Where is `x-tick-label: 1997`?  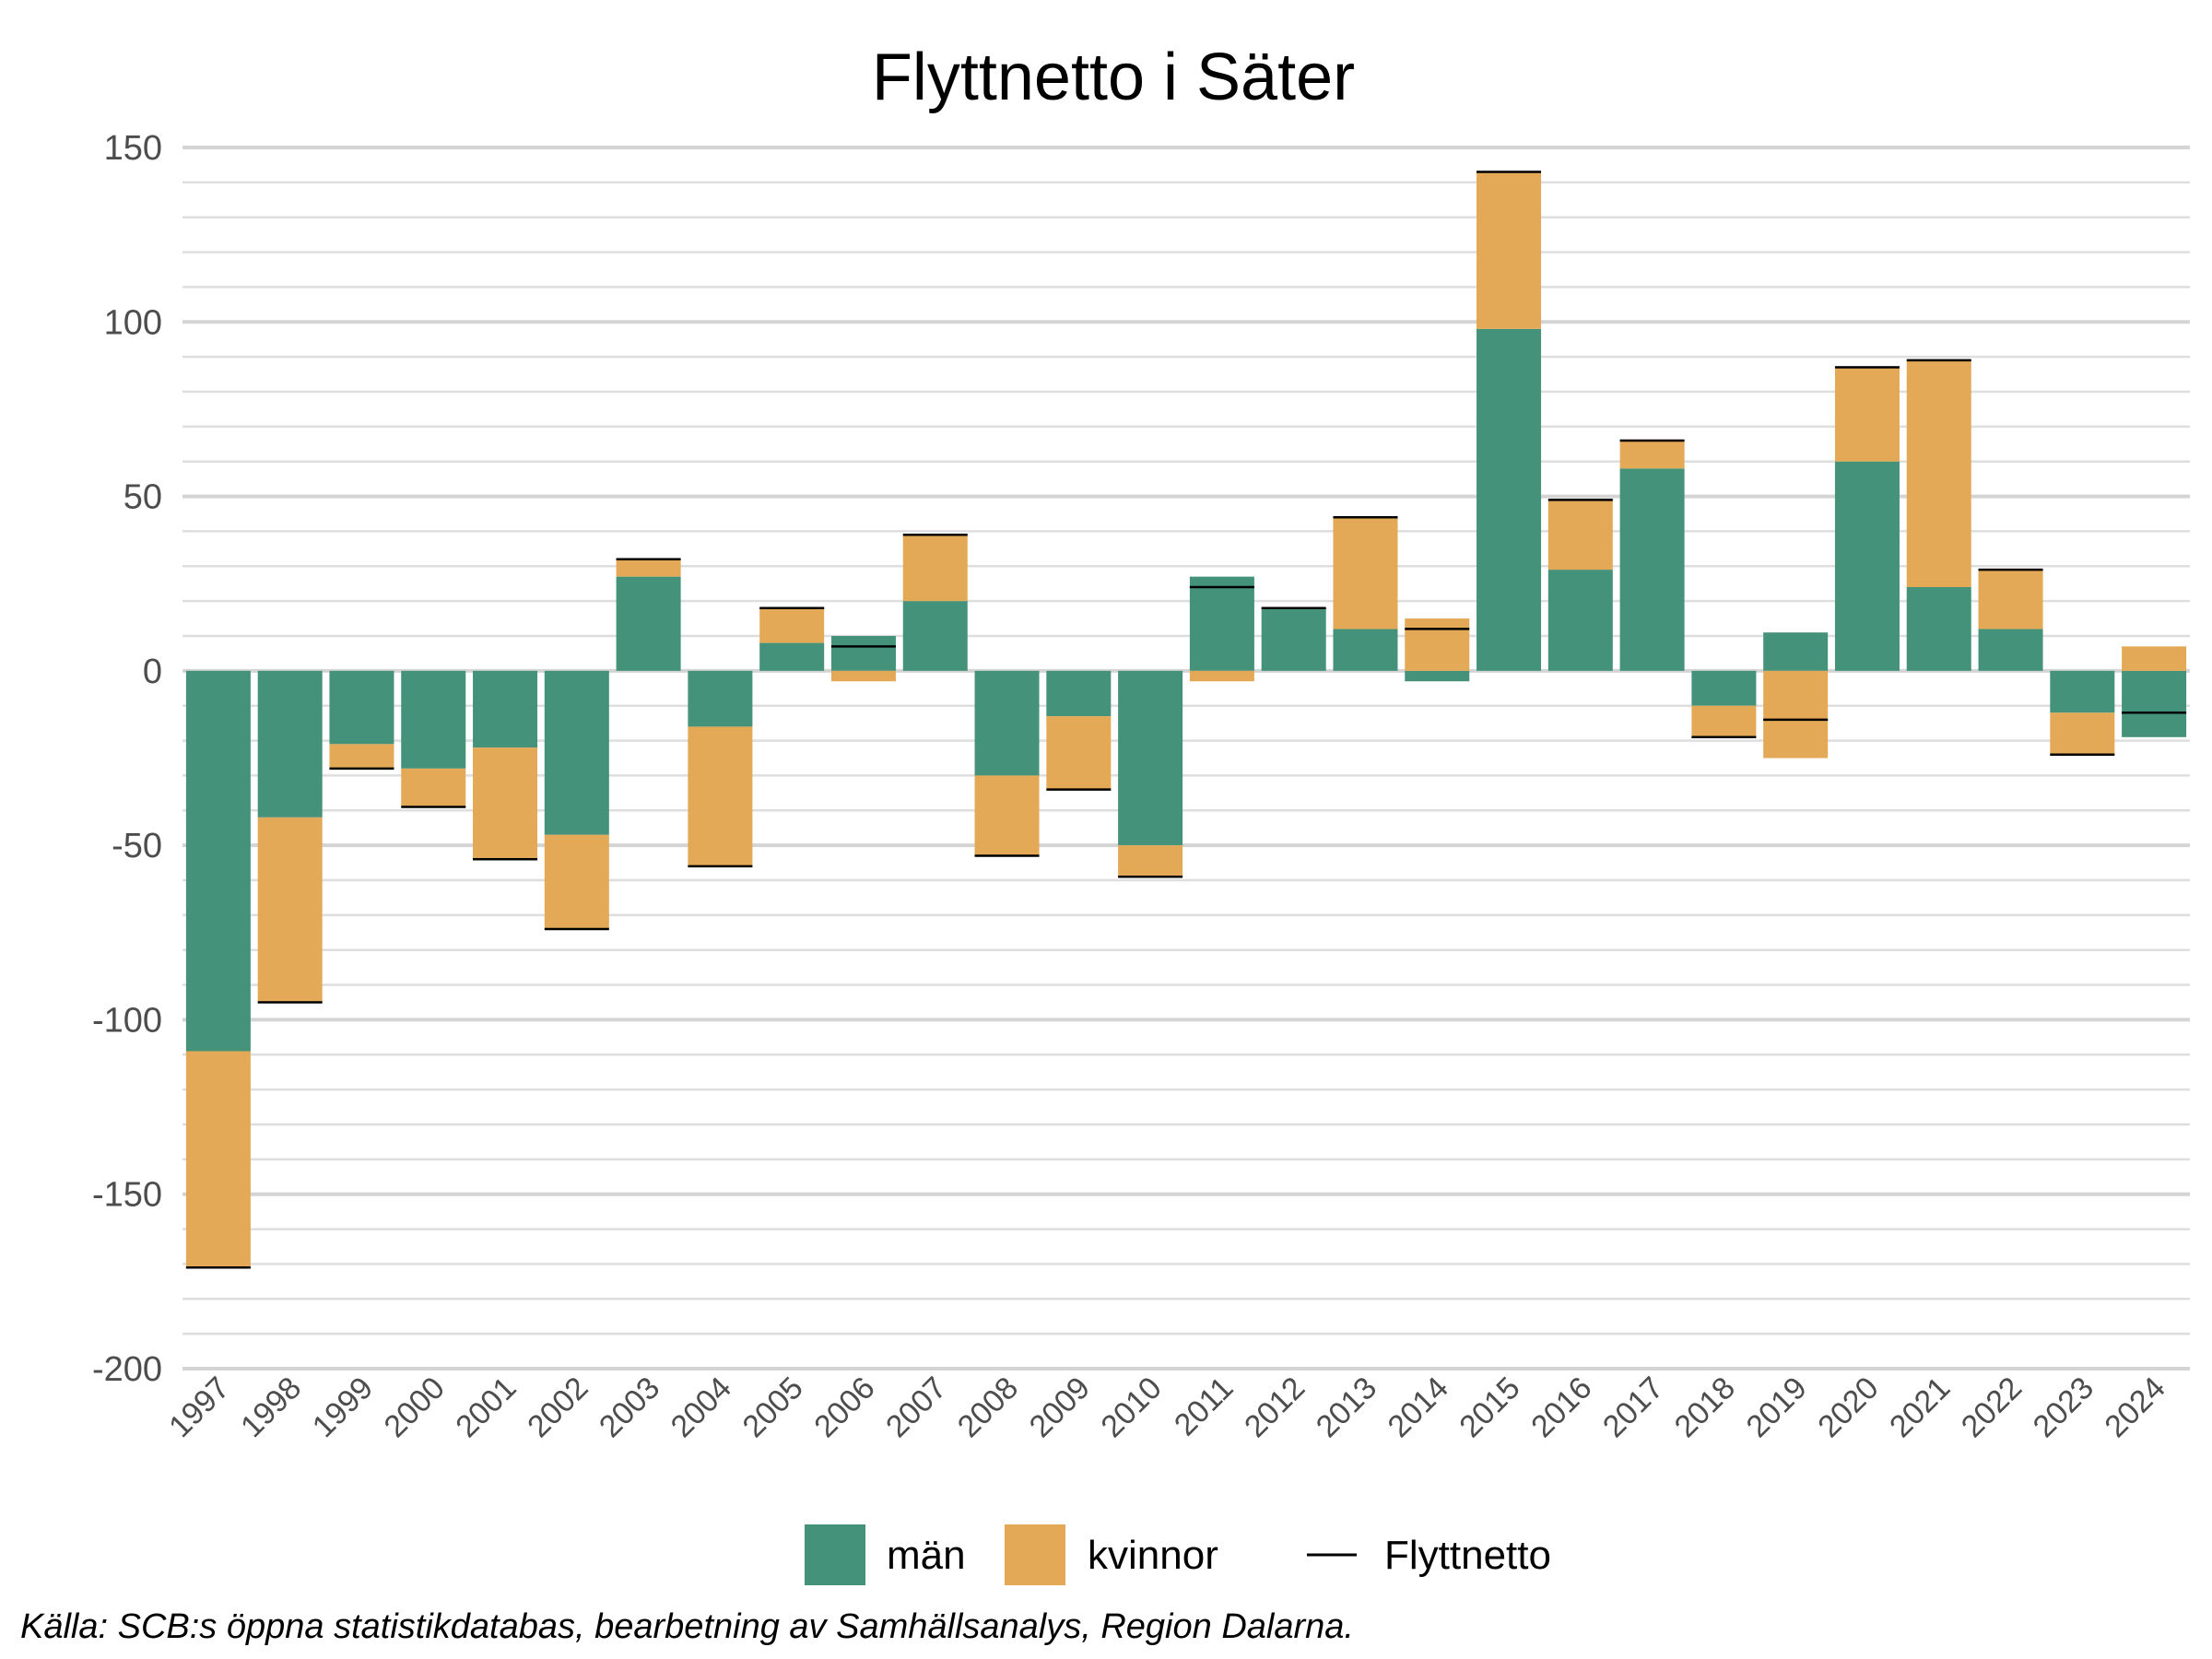
x-tick-label: 1997 is located at coordinates (199, 1407).